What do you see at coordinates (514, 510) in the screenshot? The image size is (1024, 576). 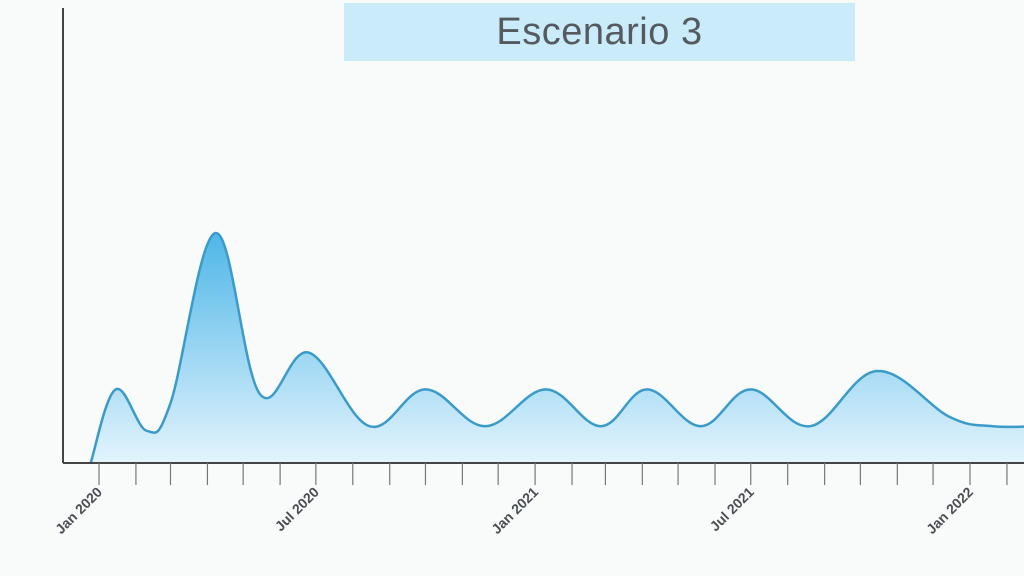 I see `x-tick-label: Jan 2021` at bounding box center [514, 510].